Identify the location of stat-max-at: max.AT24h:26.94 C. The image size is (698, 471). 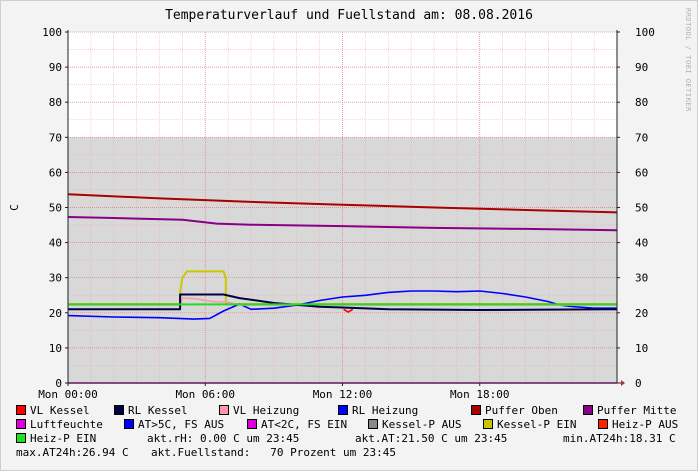
(72, 452).